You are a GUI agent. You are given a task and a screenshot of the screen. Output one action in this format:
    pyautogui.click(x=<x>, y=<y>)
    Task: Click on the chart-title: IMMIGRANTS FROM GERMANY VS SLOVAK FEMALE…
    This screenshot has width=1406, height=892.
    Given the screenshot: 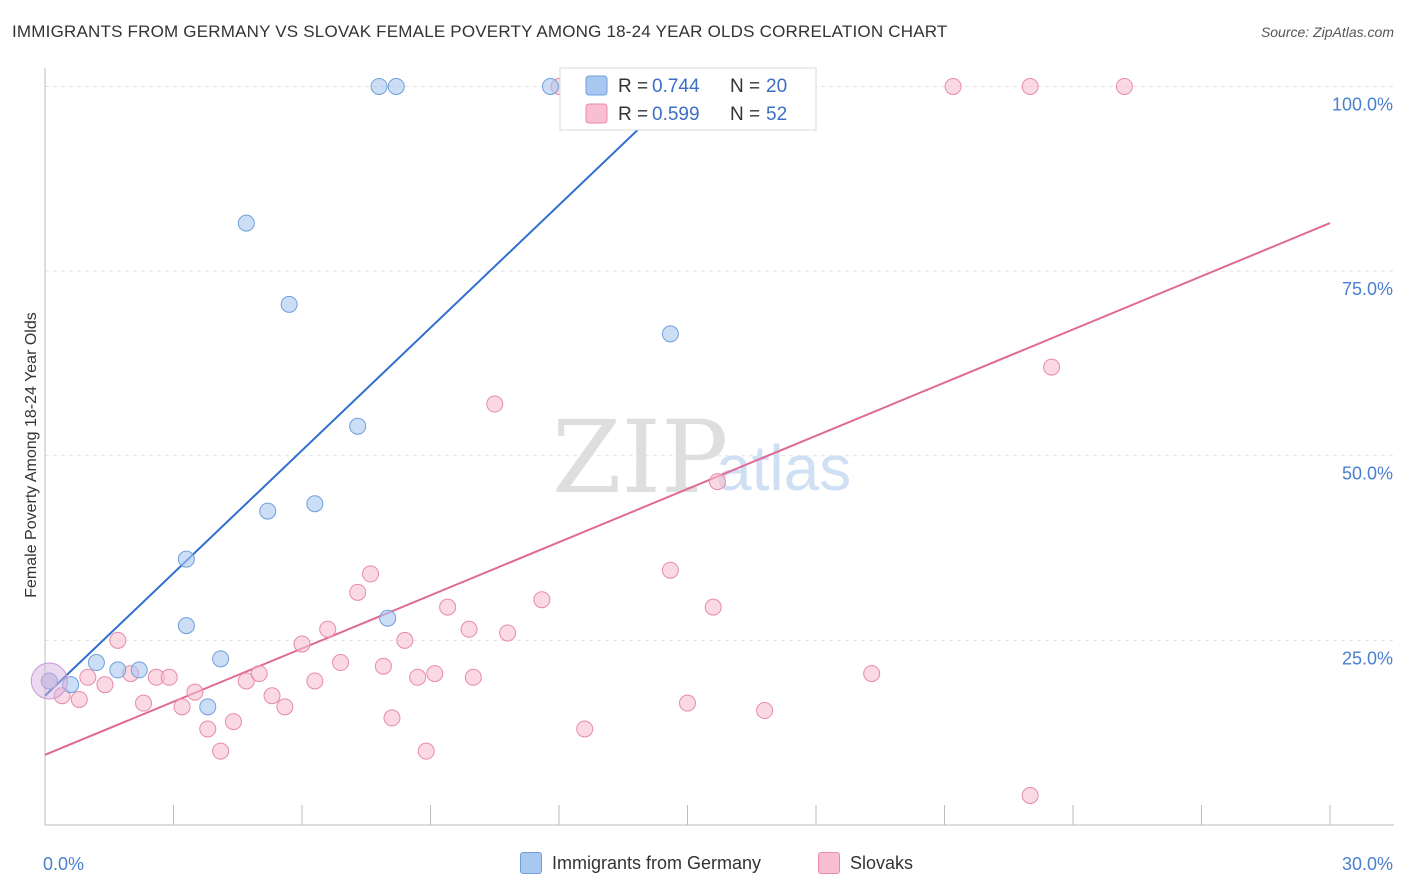 What is the action you would take?
    pyautogui.click(x=480, y=31)
    